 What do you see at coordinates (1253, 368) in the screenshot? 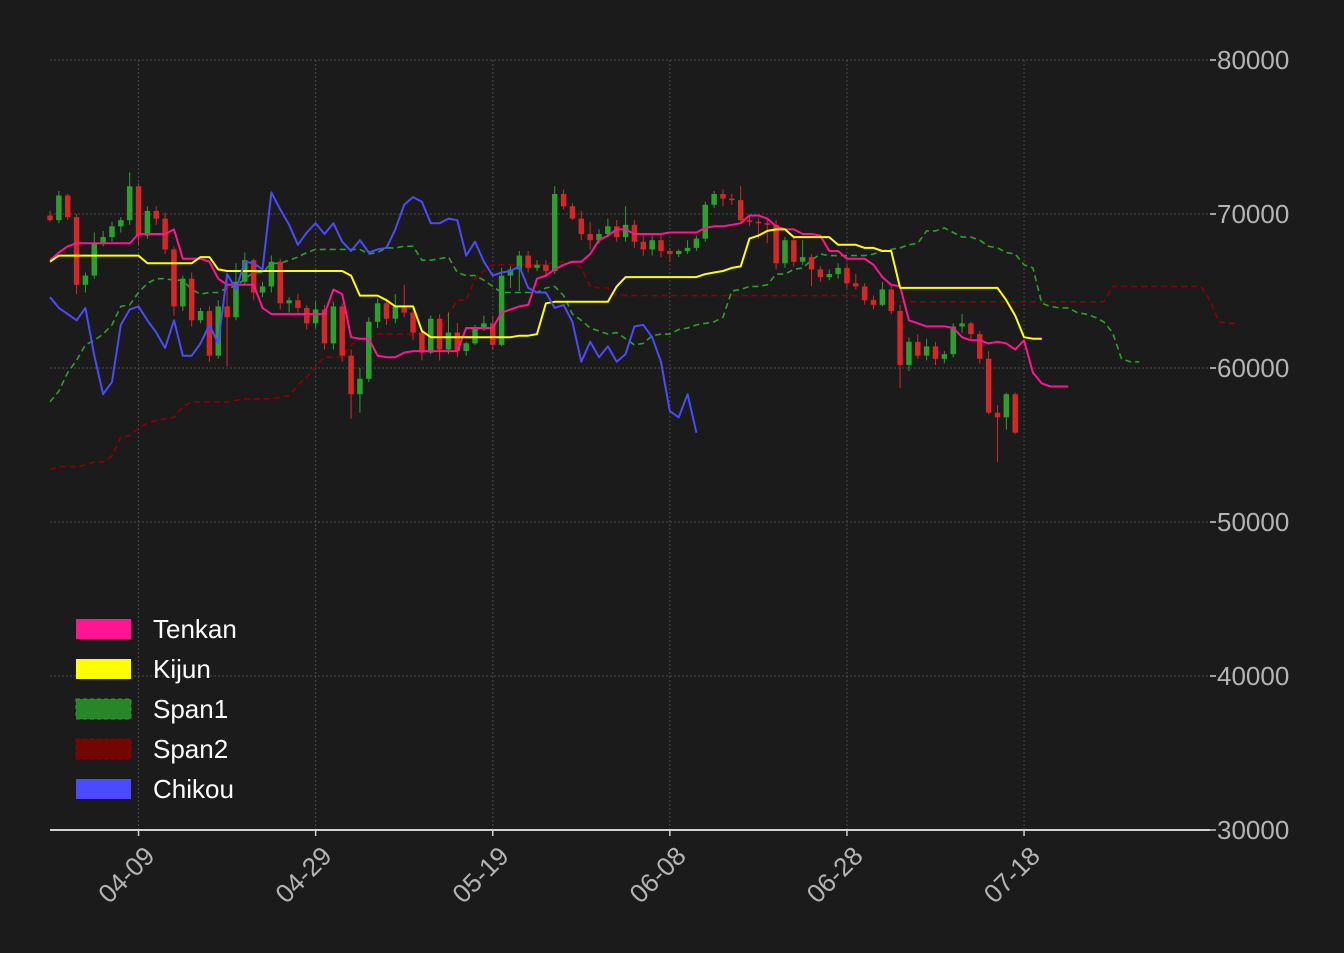
I see `y-tick-label: 60000` at bounding box center [1253, 368].